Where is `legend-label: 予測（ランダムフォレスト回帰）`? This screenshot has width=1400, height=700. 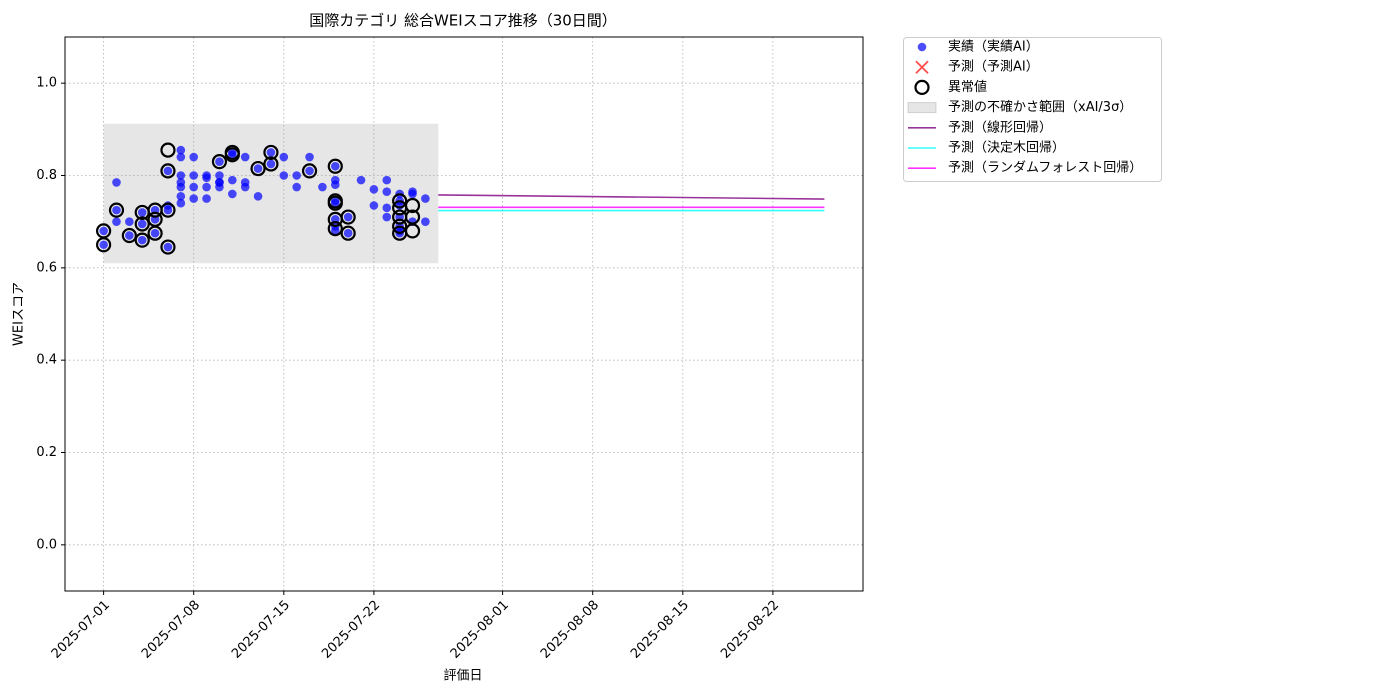
legend-label: 予測（ランダムフォレスト回帰） is located at coordinates (1045, 168).